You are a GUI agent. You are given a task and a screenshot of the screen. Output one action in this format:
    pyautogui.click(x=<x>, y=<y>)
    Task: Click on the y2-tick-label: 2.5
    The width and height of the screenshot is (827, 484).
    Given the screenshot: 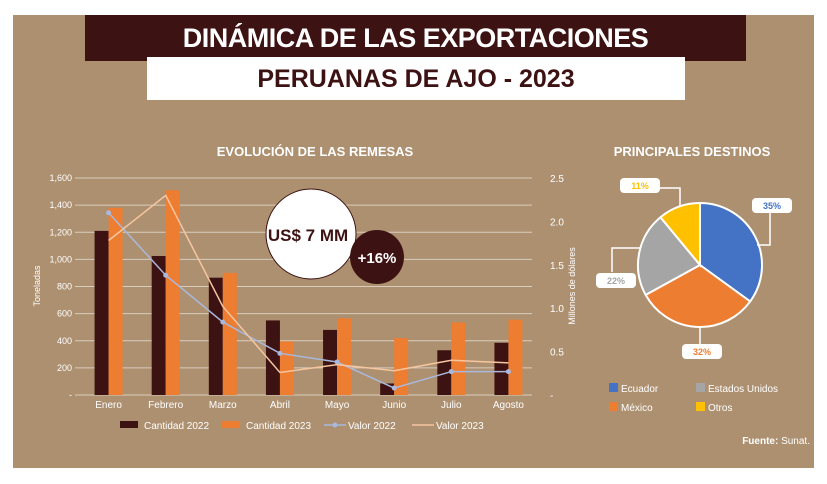 What is the action you would take?
    pyautogui.click(x=557, y=179)
    